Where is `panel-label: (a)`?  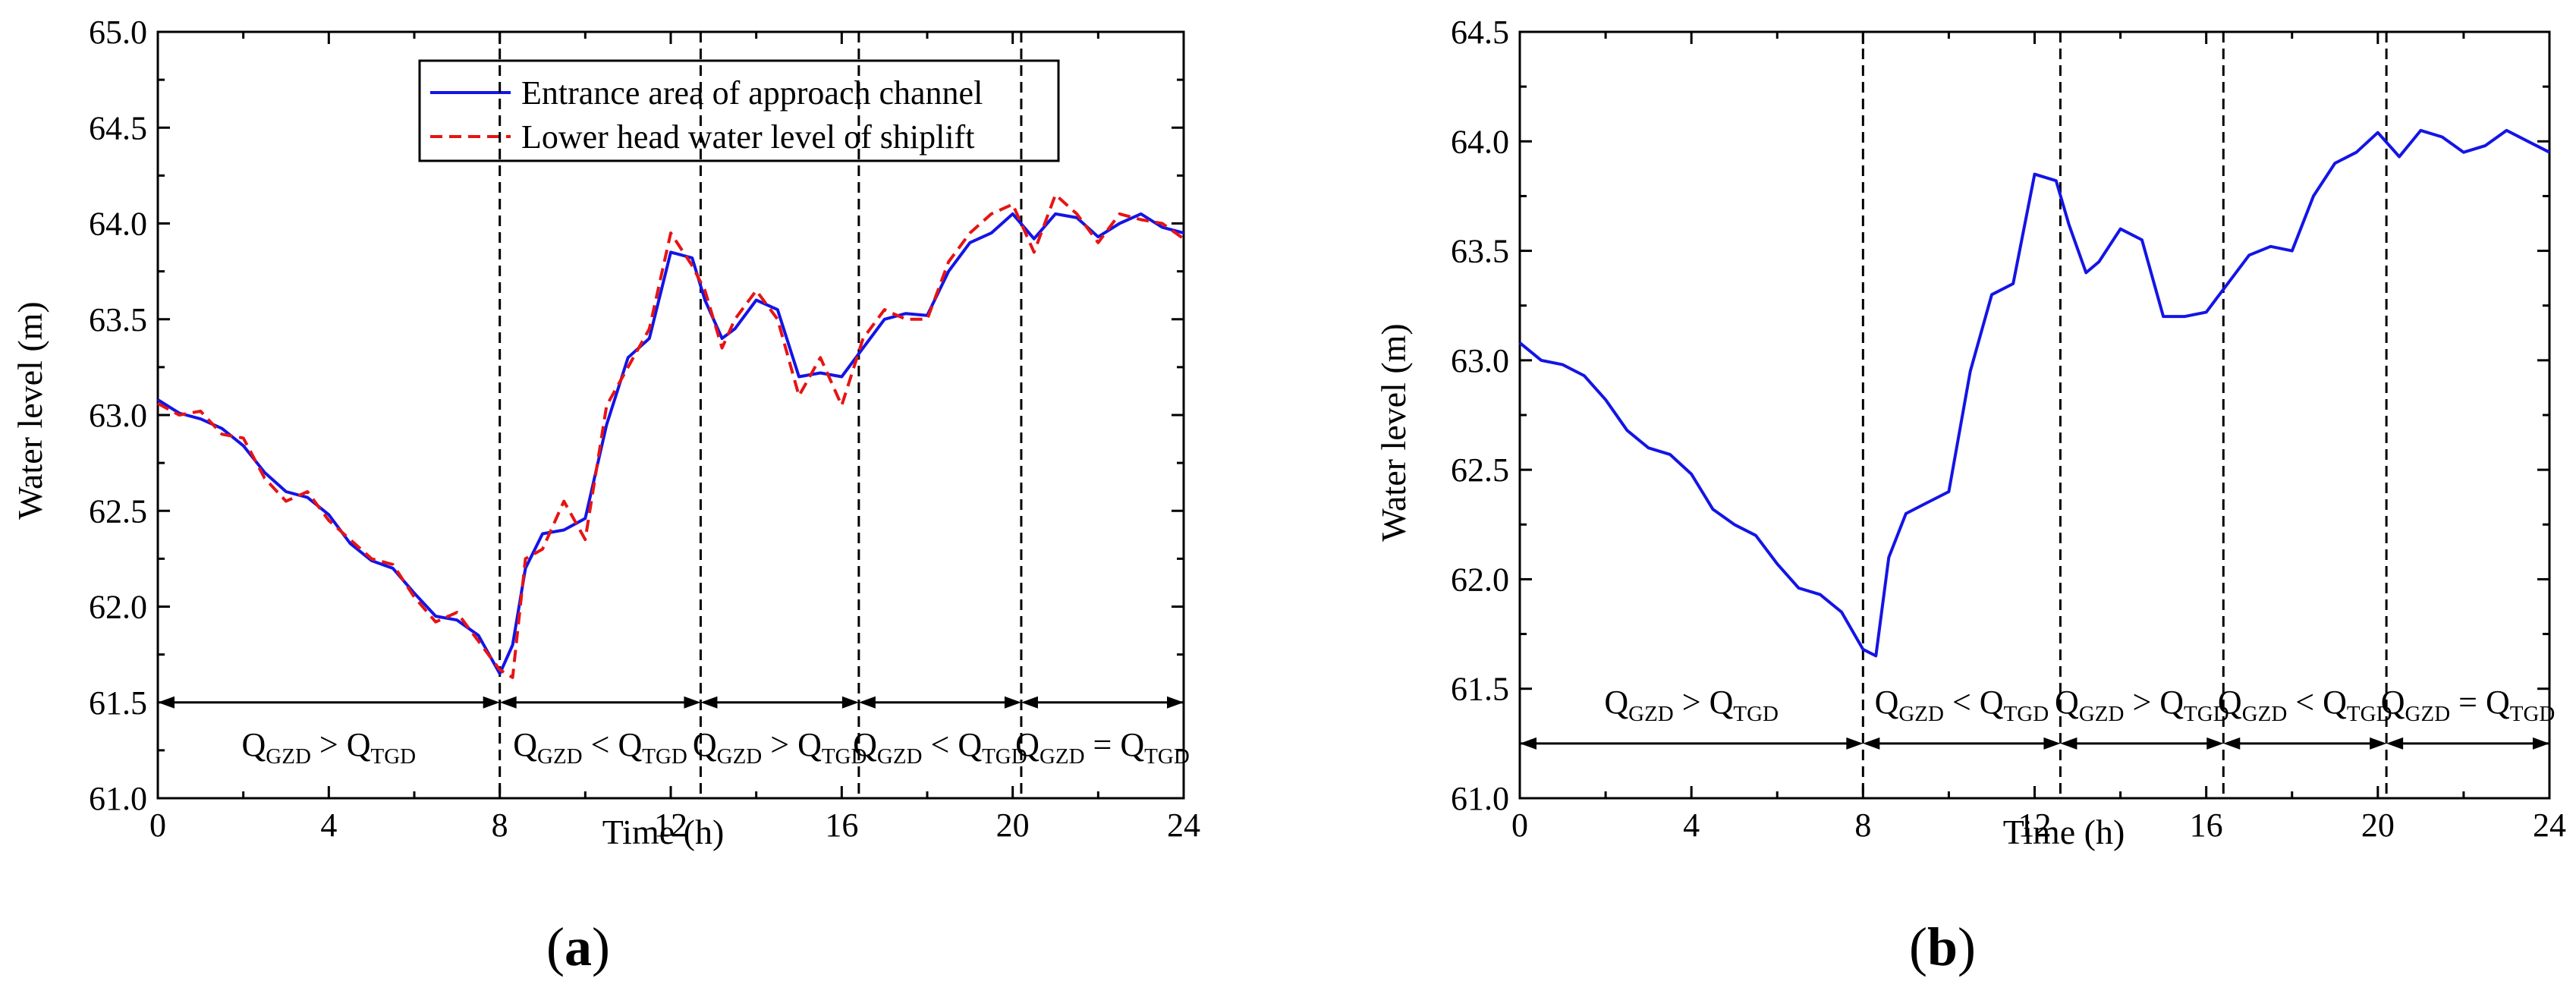 panel-label: (a) is located at coordinates (578, 947).